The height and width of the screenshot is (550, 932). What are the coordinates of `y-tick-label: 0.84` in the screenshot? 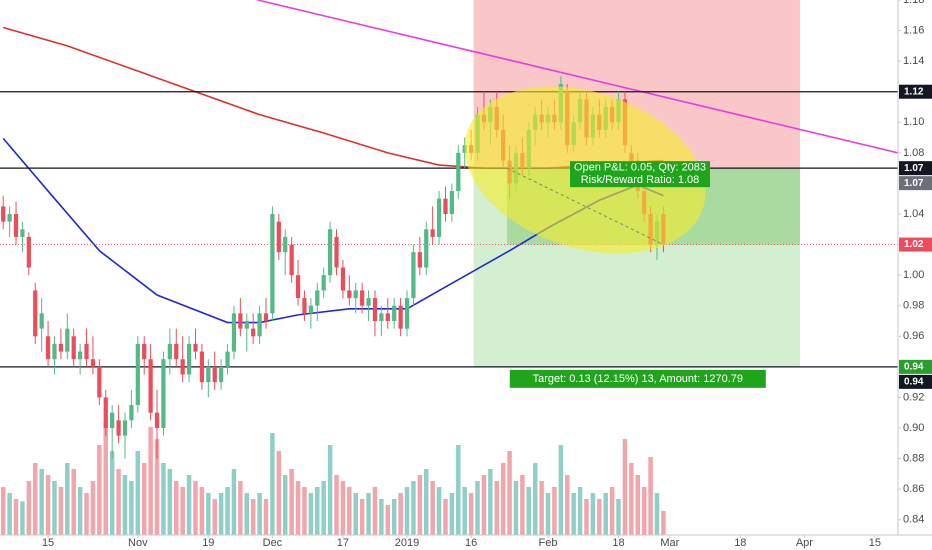 It's located at (913, 520).